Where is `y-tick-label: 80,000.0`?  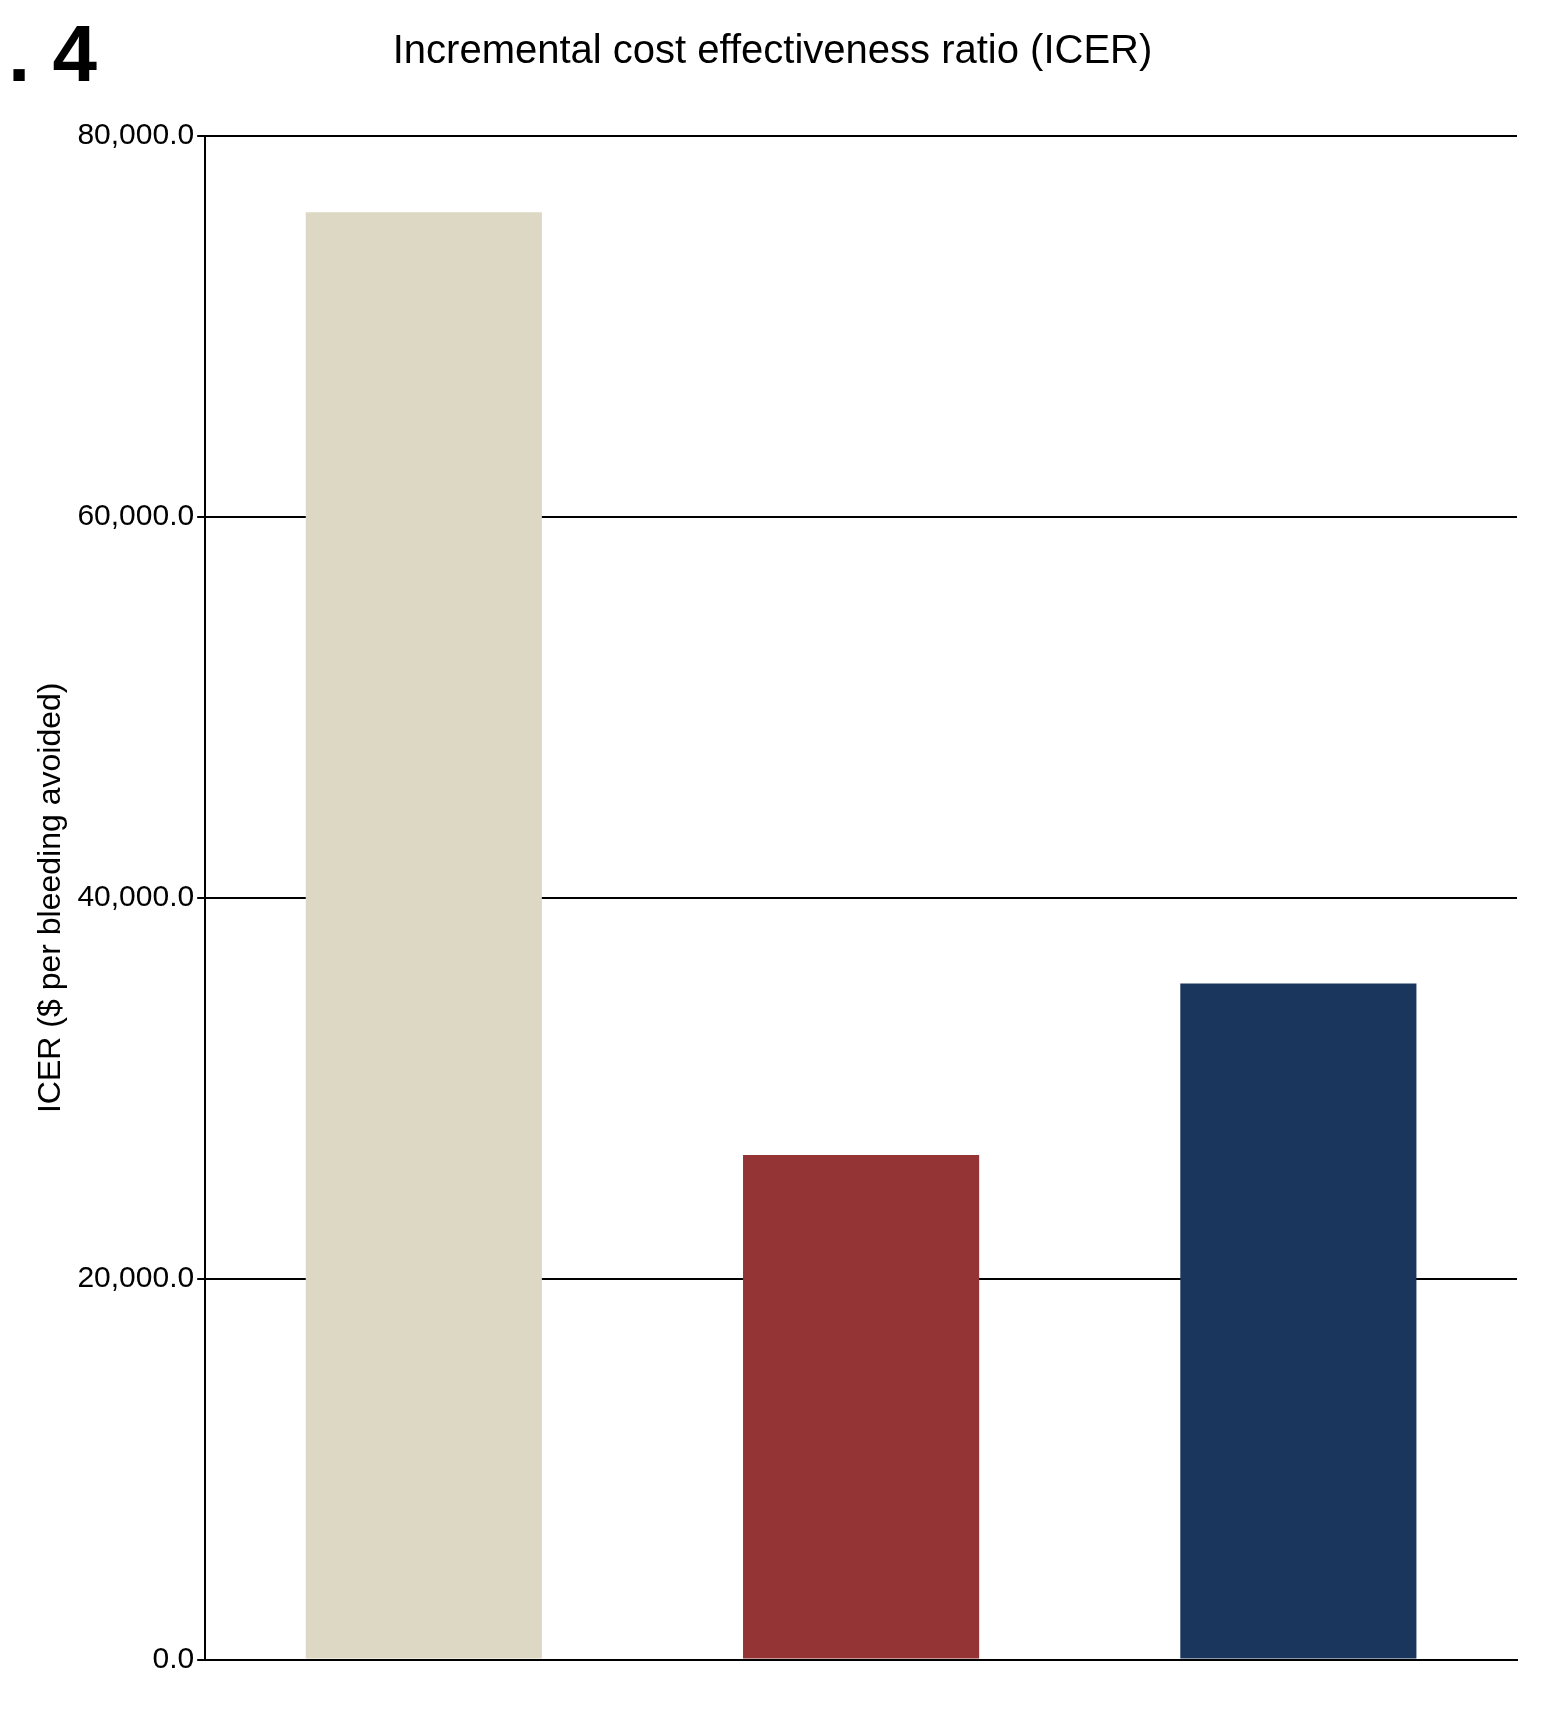
y-tick-label: 80,000.0 is located at coordinates (136, 134).